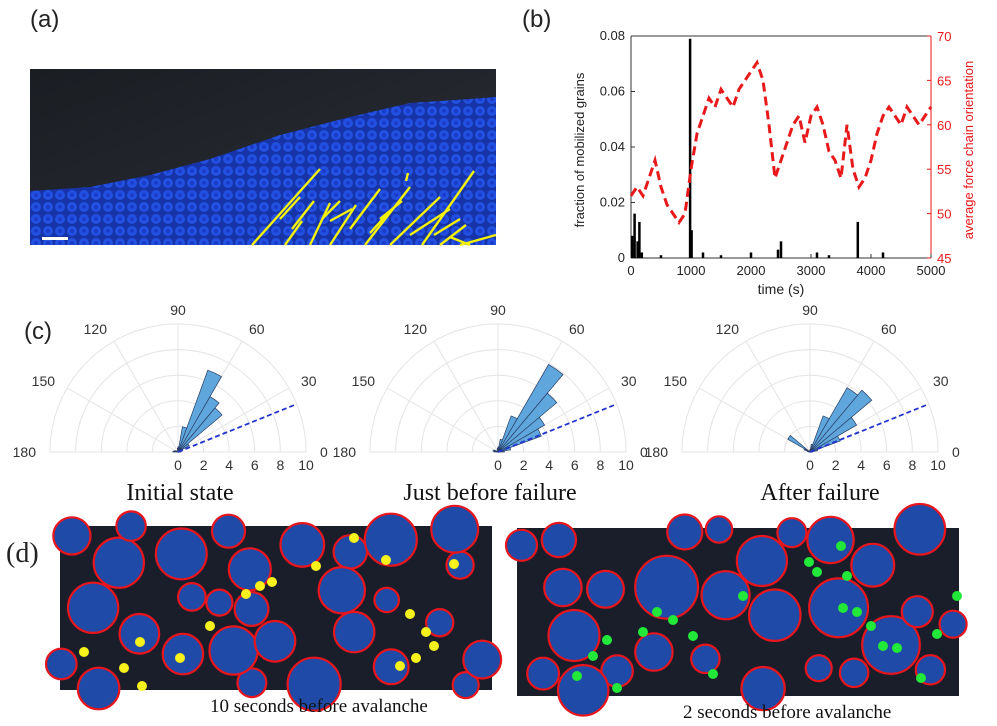 This screenshot has height=726, width=997. What do you see at coordinates (691, 270) in the screenshot?
I see `x-tick-label-1: 1000` at bounding box center [691, 270].